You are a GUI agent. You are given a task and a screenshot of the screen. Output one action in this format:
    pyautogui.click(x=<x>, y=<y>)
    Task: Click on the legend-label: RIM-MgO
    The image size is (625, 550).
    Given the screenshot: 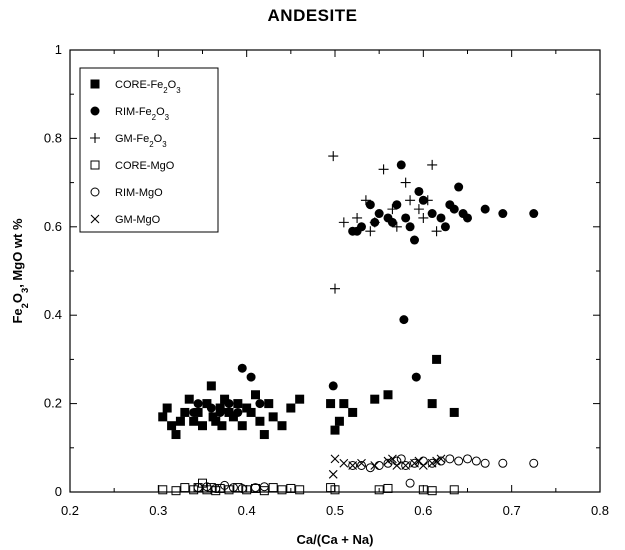 What is the action you would take?
    pyautogui.click(x=139, y=193)
    